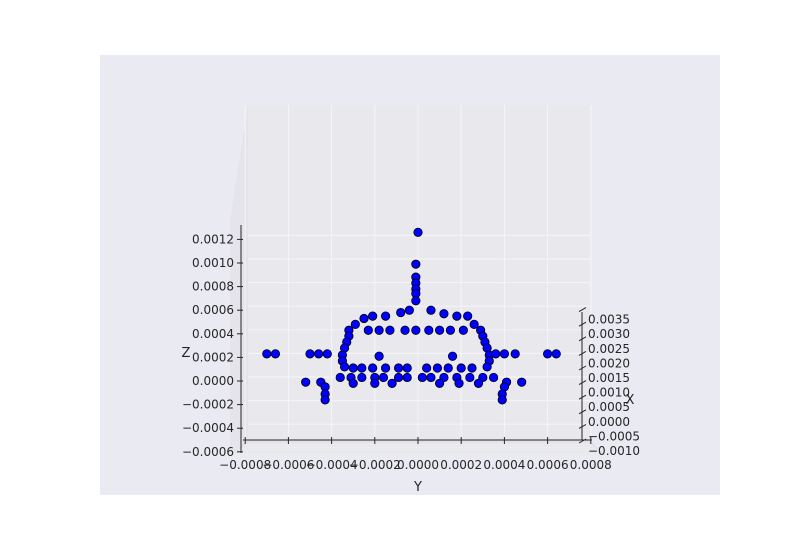 The height and width of the screenshot is (550, 800). What do you see at coordinates (208, 452) in the screenshot?
I see `z-tick-label: −0.0006` at bounding box center [208, 452].